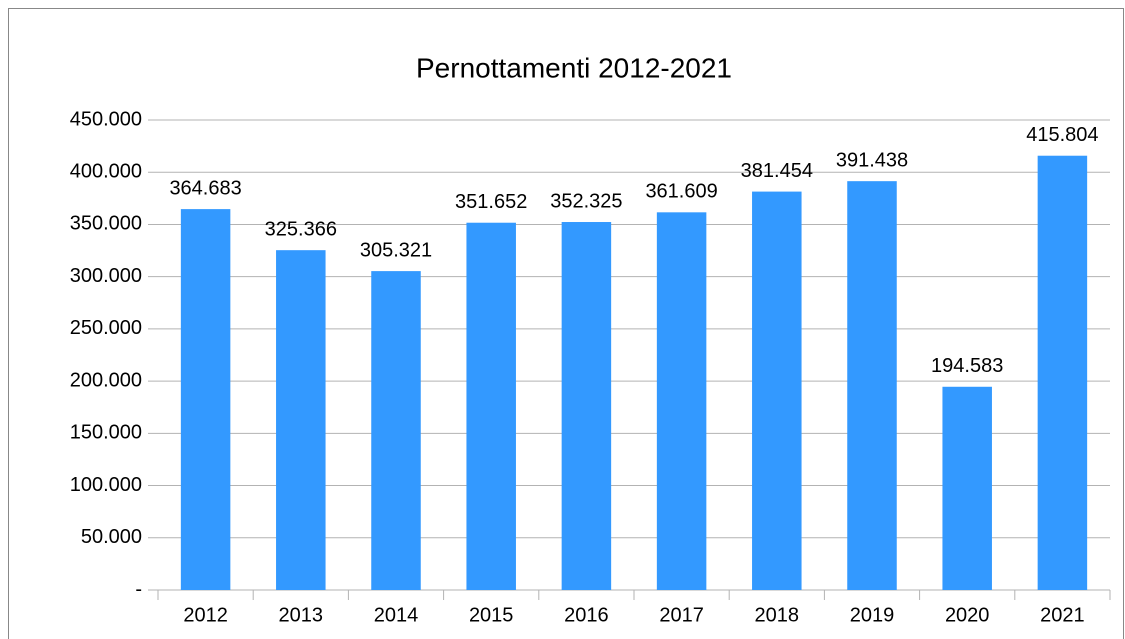 This screenshot has height=639, width=1125. I want to click on data-label: 194.583, so click(967, 366).